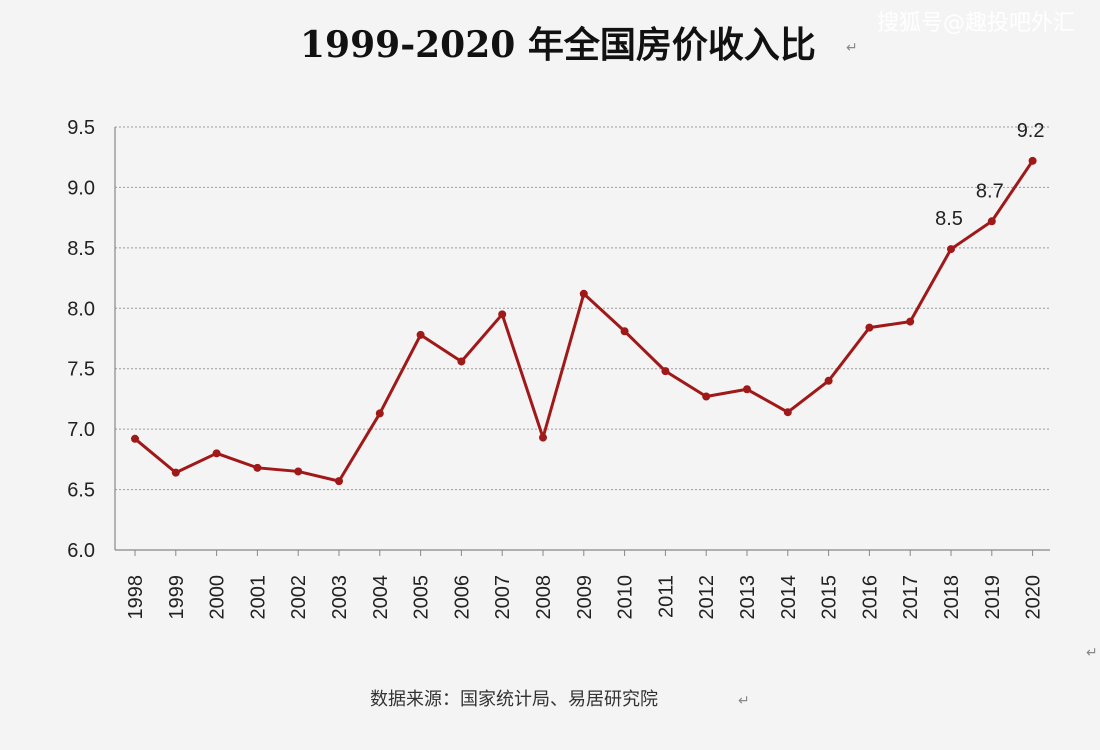  What do you see at coordinates (558, 45) in the screenshot?
I see `chart-title: 1999-2020 年全国房价收入比` at bounding box center [558, 45].